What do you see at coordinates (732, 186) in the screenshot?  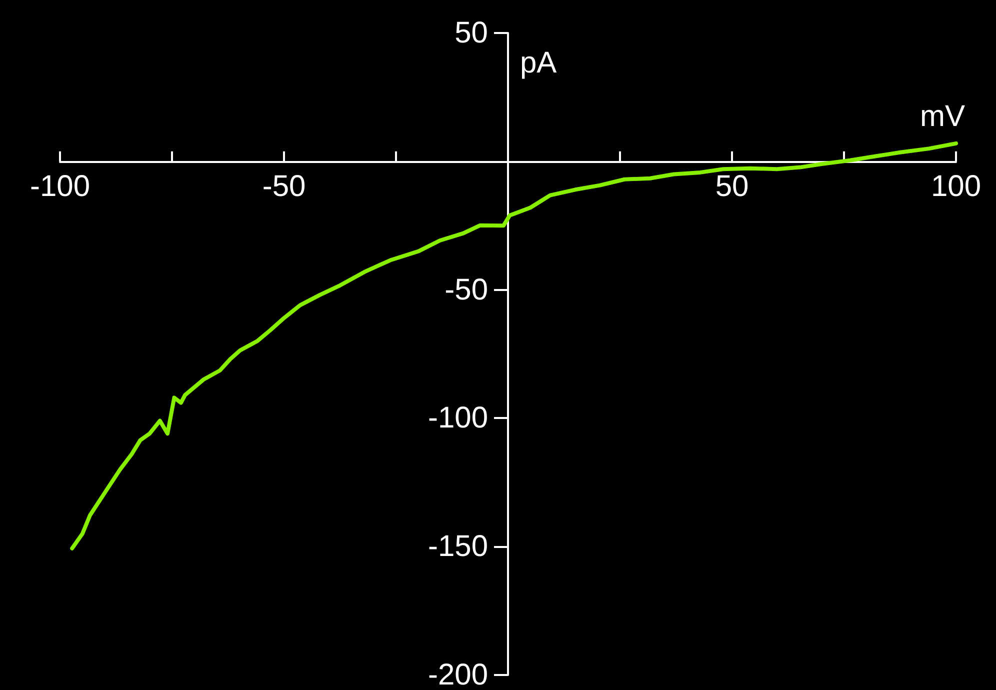 I see `x-tick-label: 50` at bounding box center [732, 186].